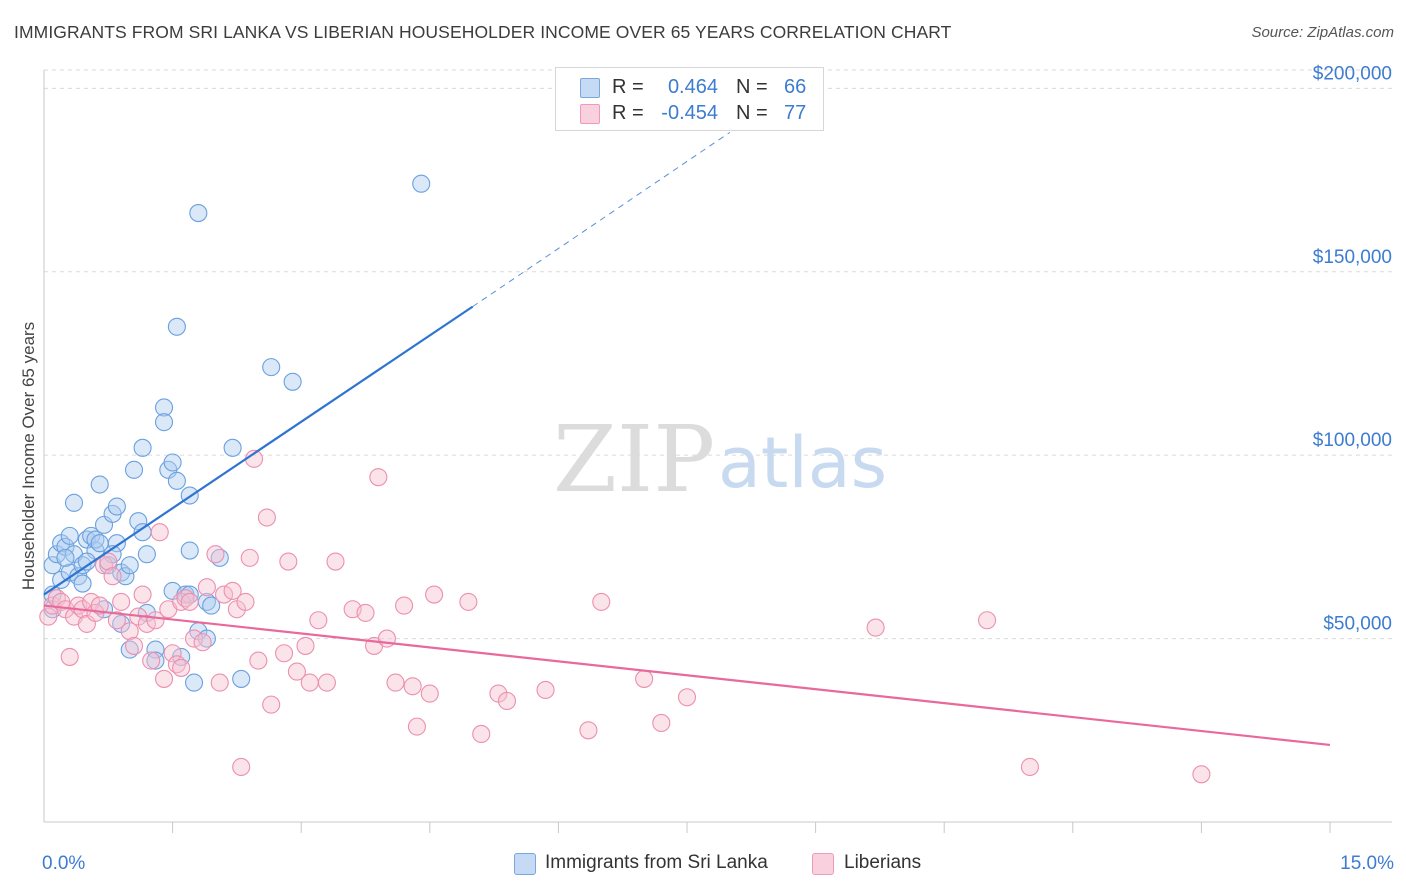 The height and width of the screenshot is (892, 1406). What do you see at coordinates (795, 87) in the screenshot?
I see `legend-n-value: 66` at bounding box center [795, 87].